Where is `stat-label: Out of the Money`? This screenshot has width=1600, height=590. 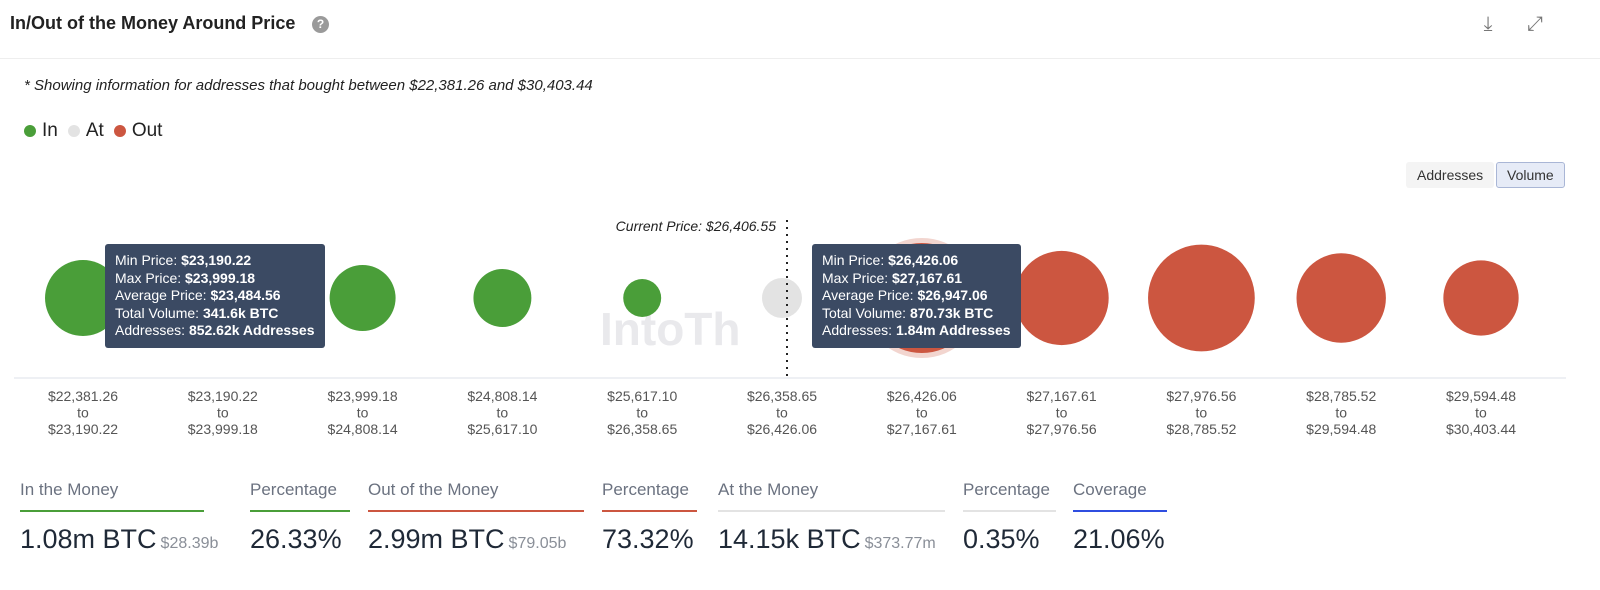
stat-label: Out of the Money is located at coordinates (433, 489).